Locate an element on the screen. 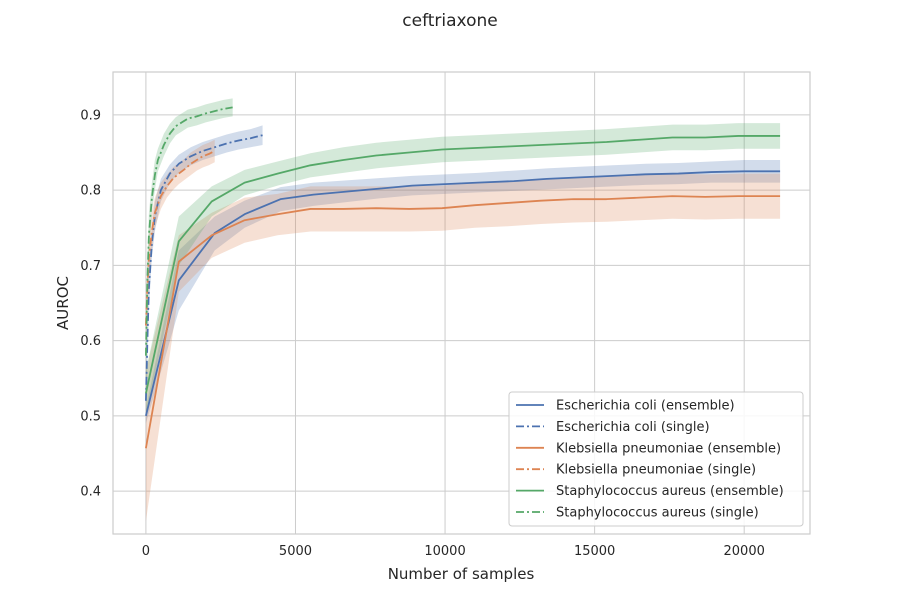 The width and height of the screenshot is (900, 600). x-axis-label: Number of samples is located at coordinates (461, 574).